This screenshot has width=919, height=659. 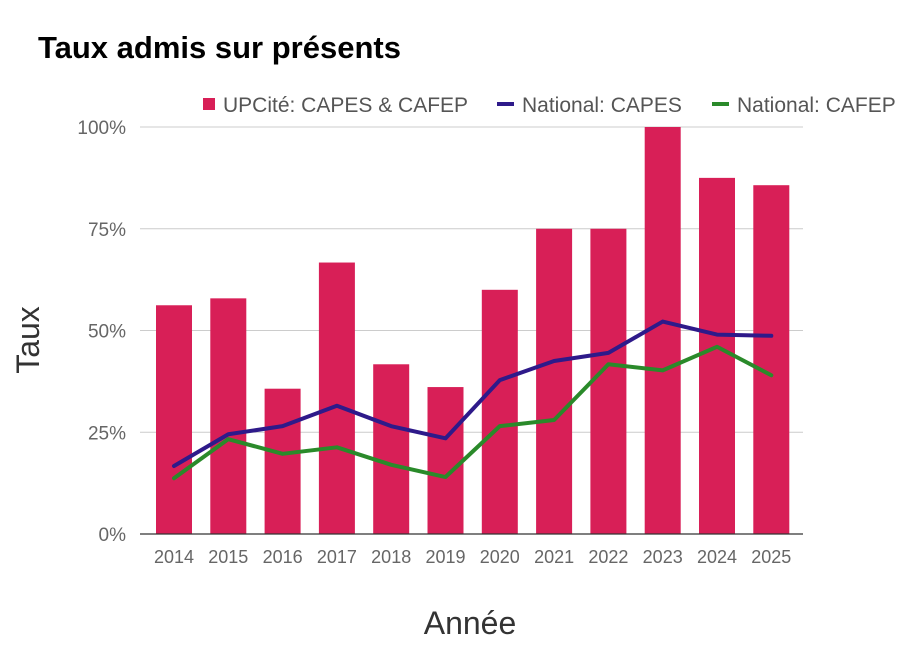 I want to click on y-tick-label-2: 50%, so click(x=107, y=332).